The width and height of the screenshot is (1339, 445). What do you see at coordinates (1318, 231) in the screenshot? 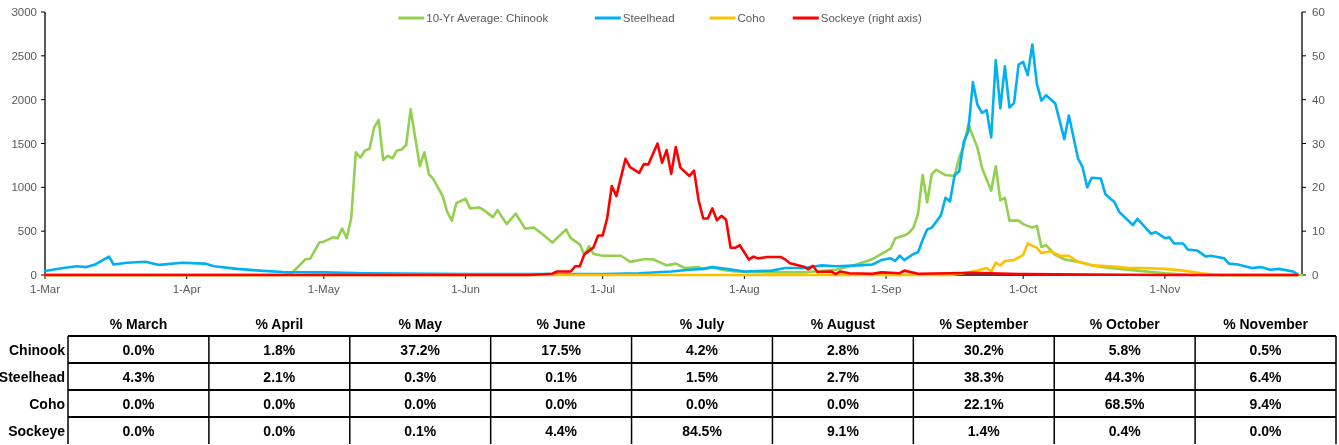
I see `y2-tick-label: 10` at bounding box center [1318, 231].